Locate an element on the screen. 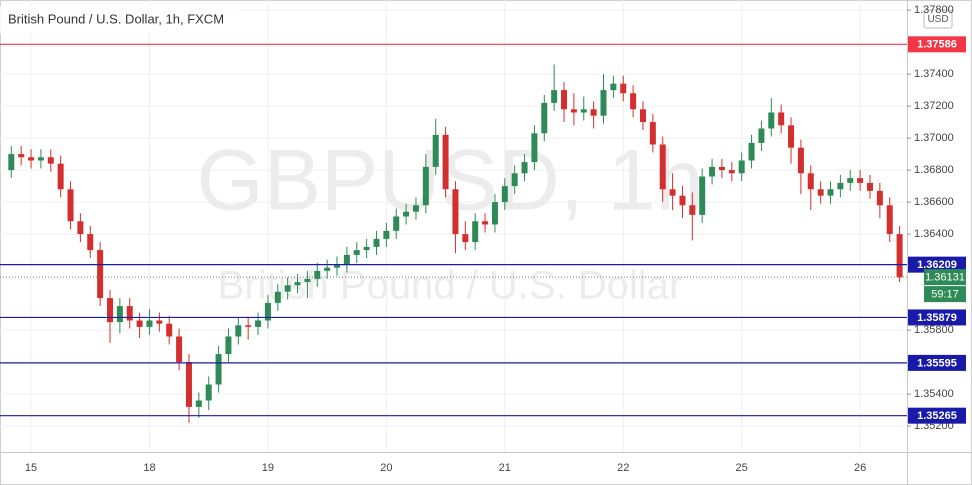  watermark-subtitle: British Pound / U.S. Dollar is located at coordinates (450, 286).